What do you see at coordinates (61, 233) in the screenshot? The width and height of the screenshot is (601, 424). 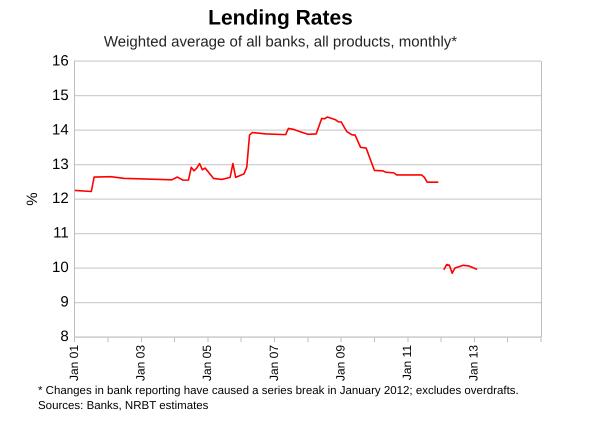 I see `y-tick-label: 11` at bounding box center [61, 233].